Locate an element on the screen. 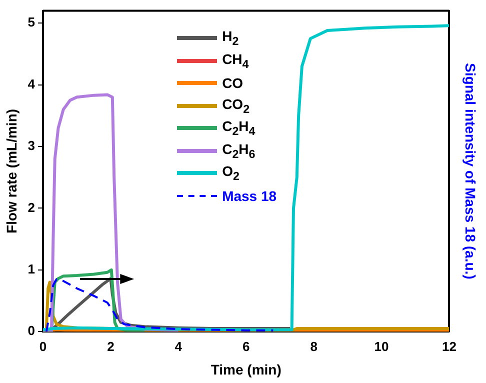  x-tick-label: 6 is located at coordinates (246, 346).